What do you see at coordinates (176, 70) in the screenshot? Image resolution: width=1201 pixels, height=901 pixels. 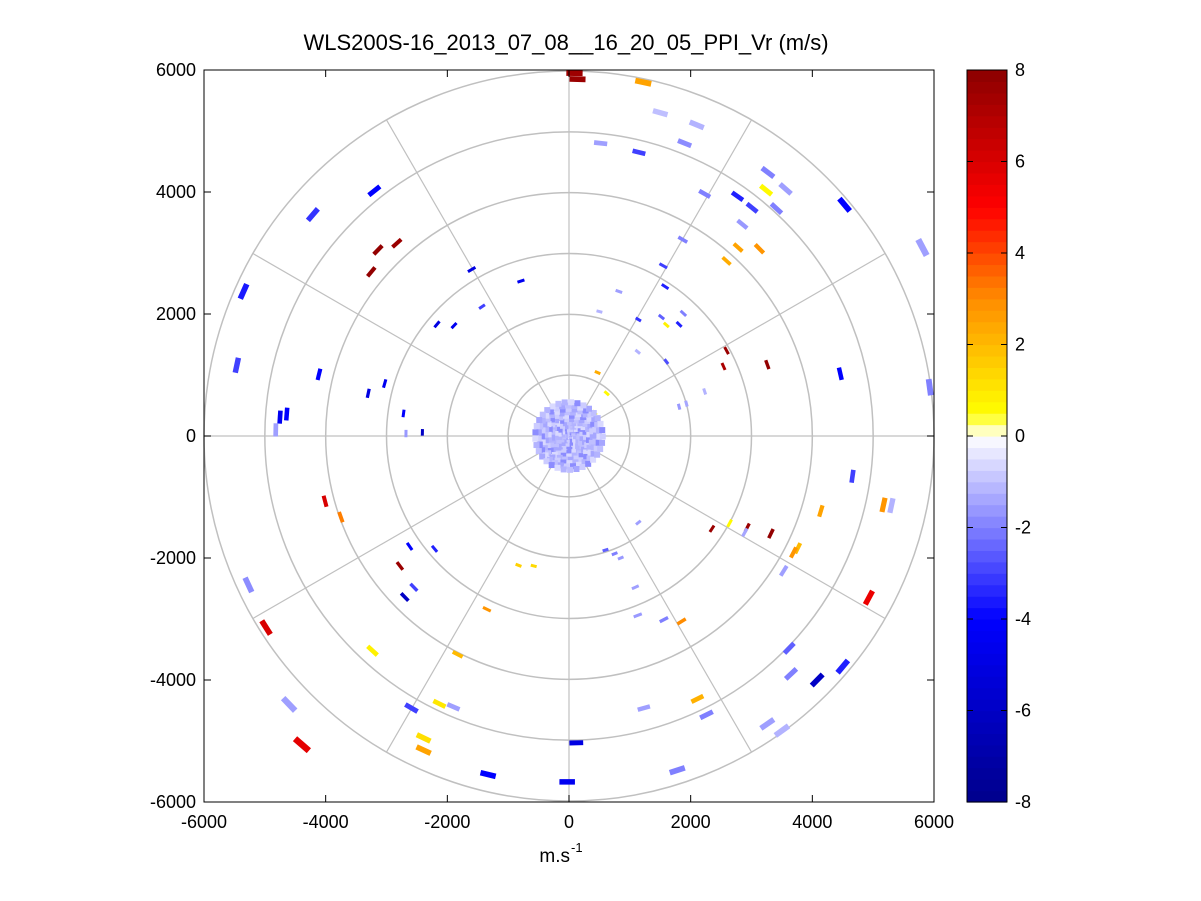 I see `y-tick-label: 6000` at bounding box center [176, 70].